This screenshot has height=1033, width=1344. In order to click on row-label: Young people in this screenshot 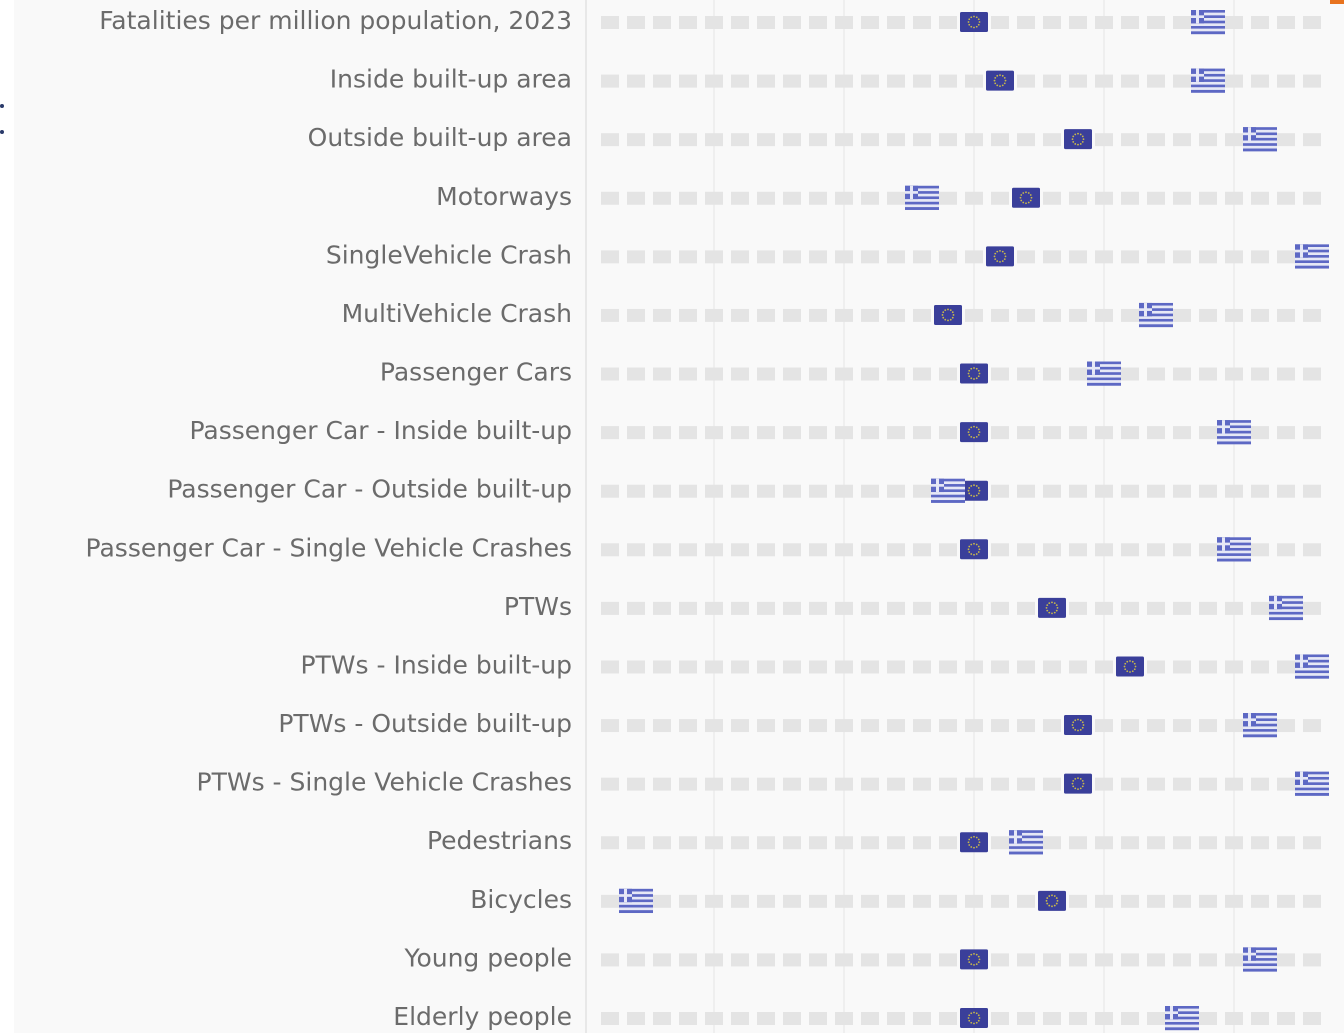, I will do `click(488, 957)`.